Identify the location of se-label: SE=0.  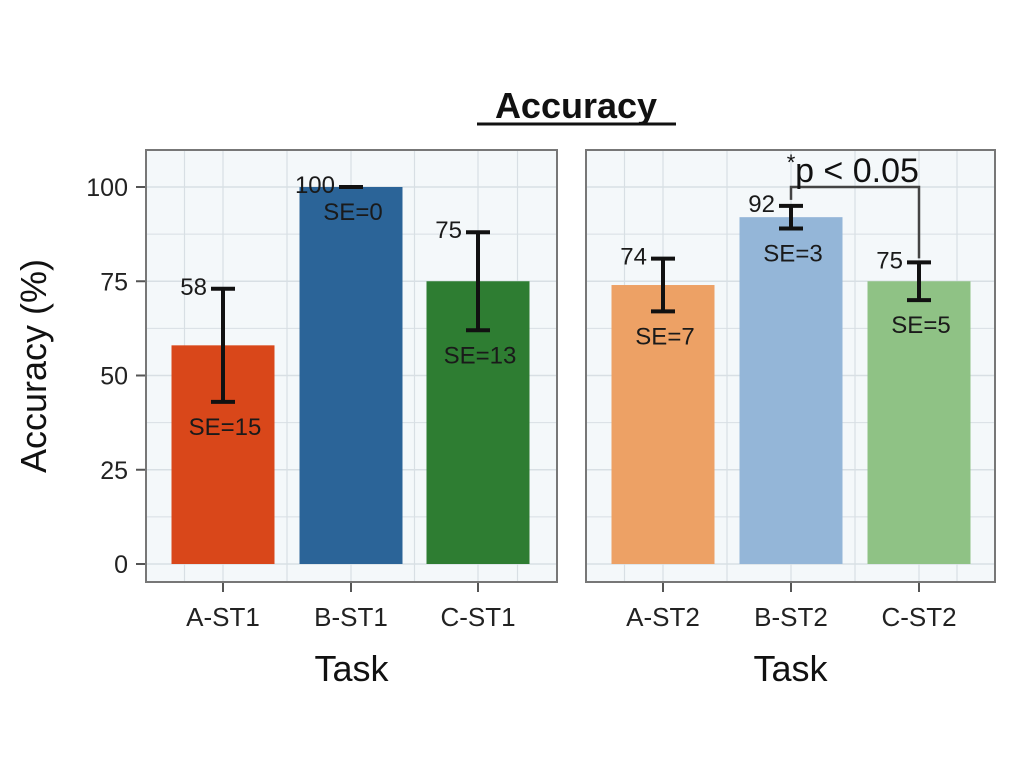
(352, 212).